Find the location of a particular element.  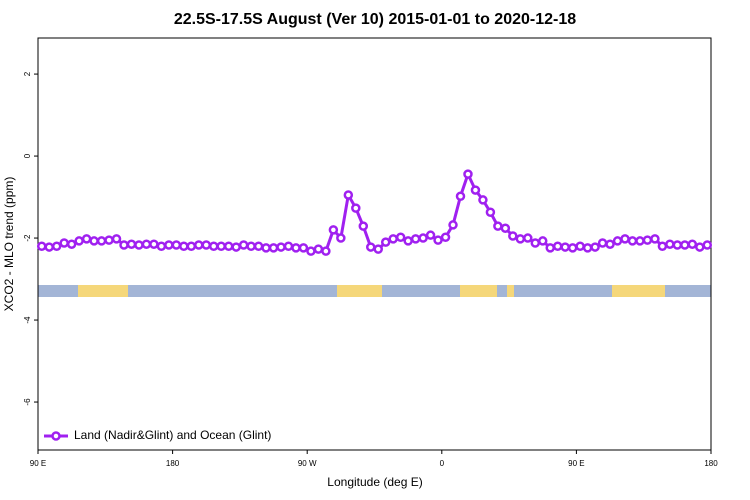

legend-marker is located at coordinates (56, 436).